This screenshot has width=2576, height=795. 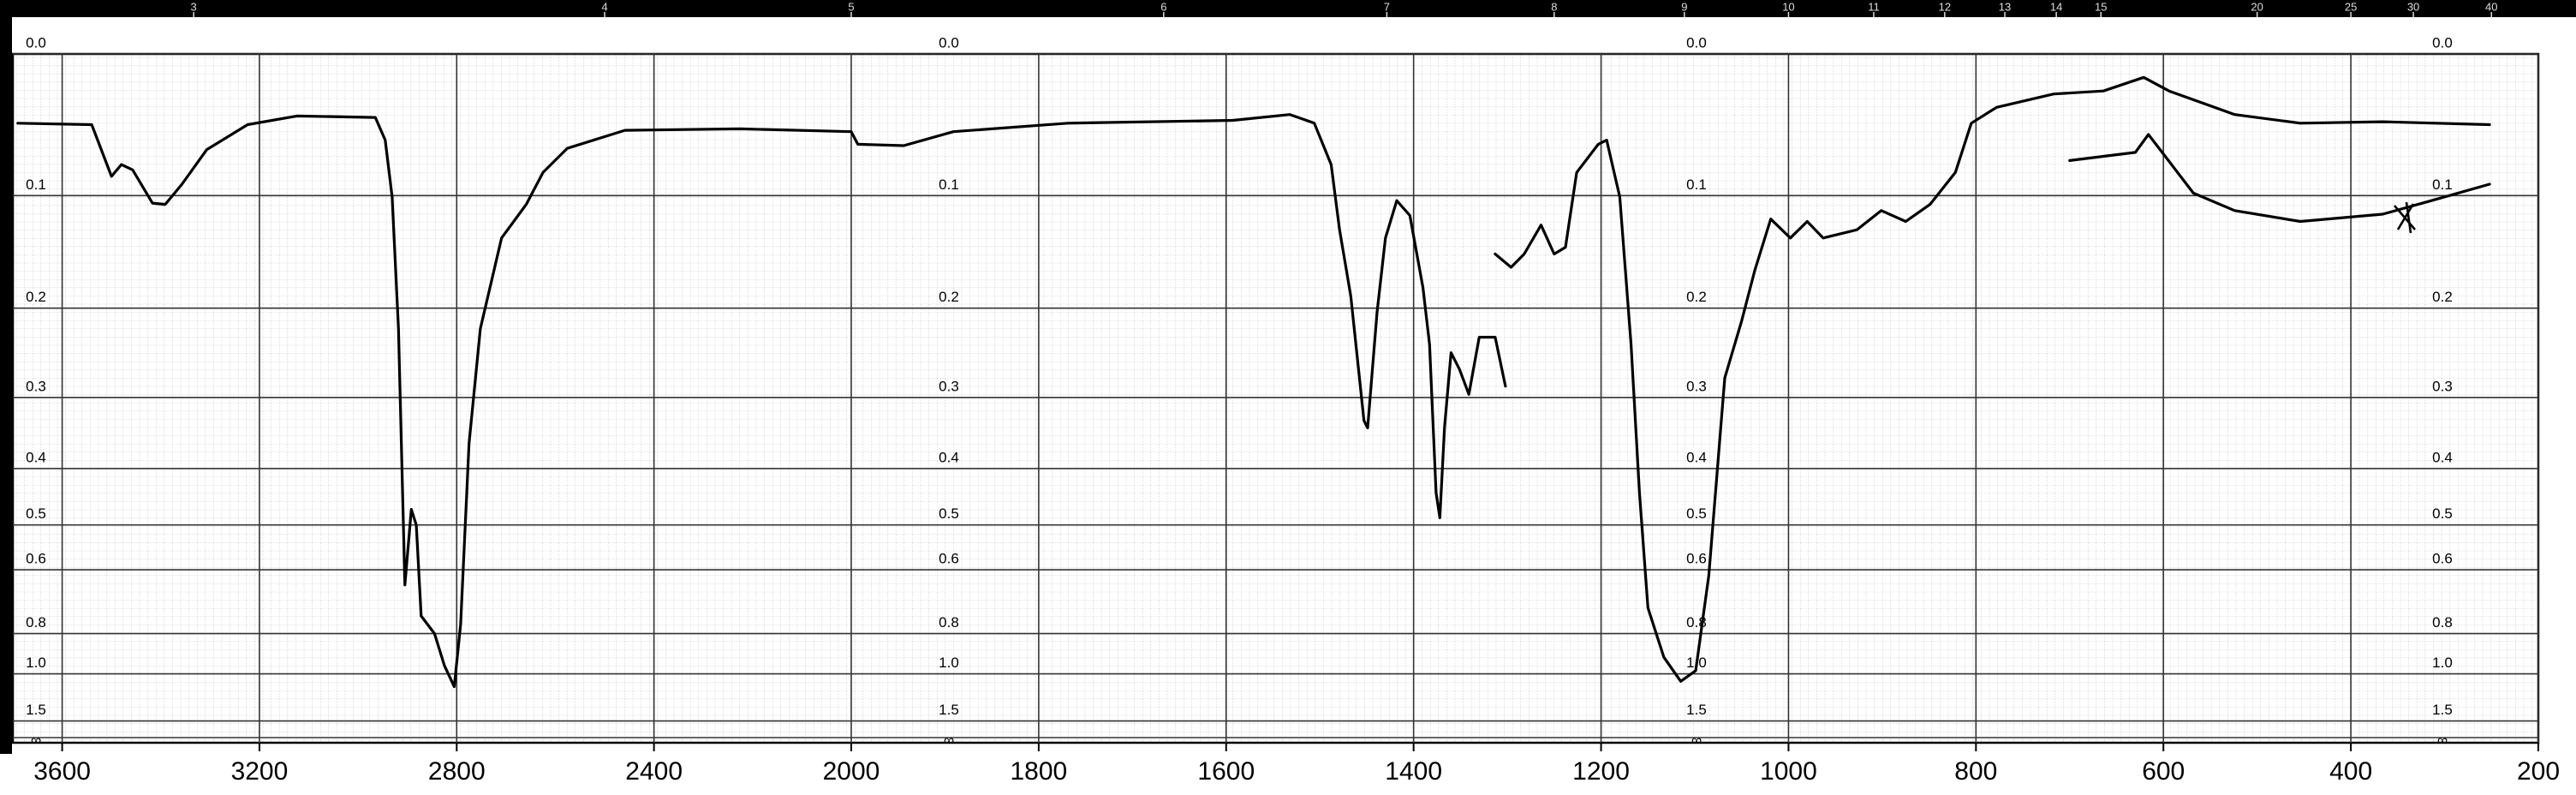 I want to click on x-tick-label: 1600, so click(x=1226, y=771).